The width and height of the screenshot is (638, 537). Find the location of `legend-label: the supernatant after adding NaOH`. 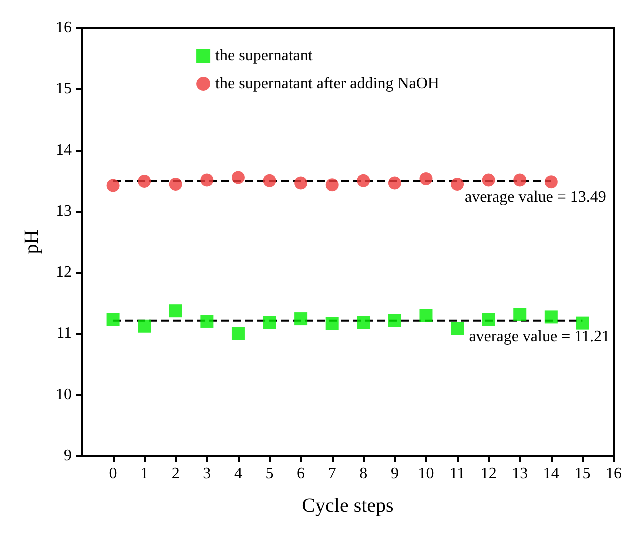

legend-label: the supernatant after adding NaOH is located at coordinates (328, 84).